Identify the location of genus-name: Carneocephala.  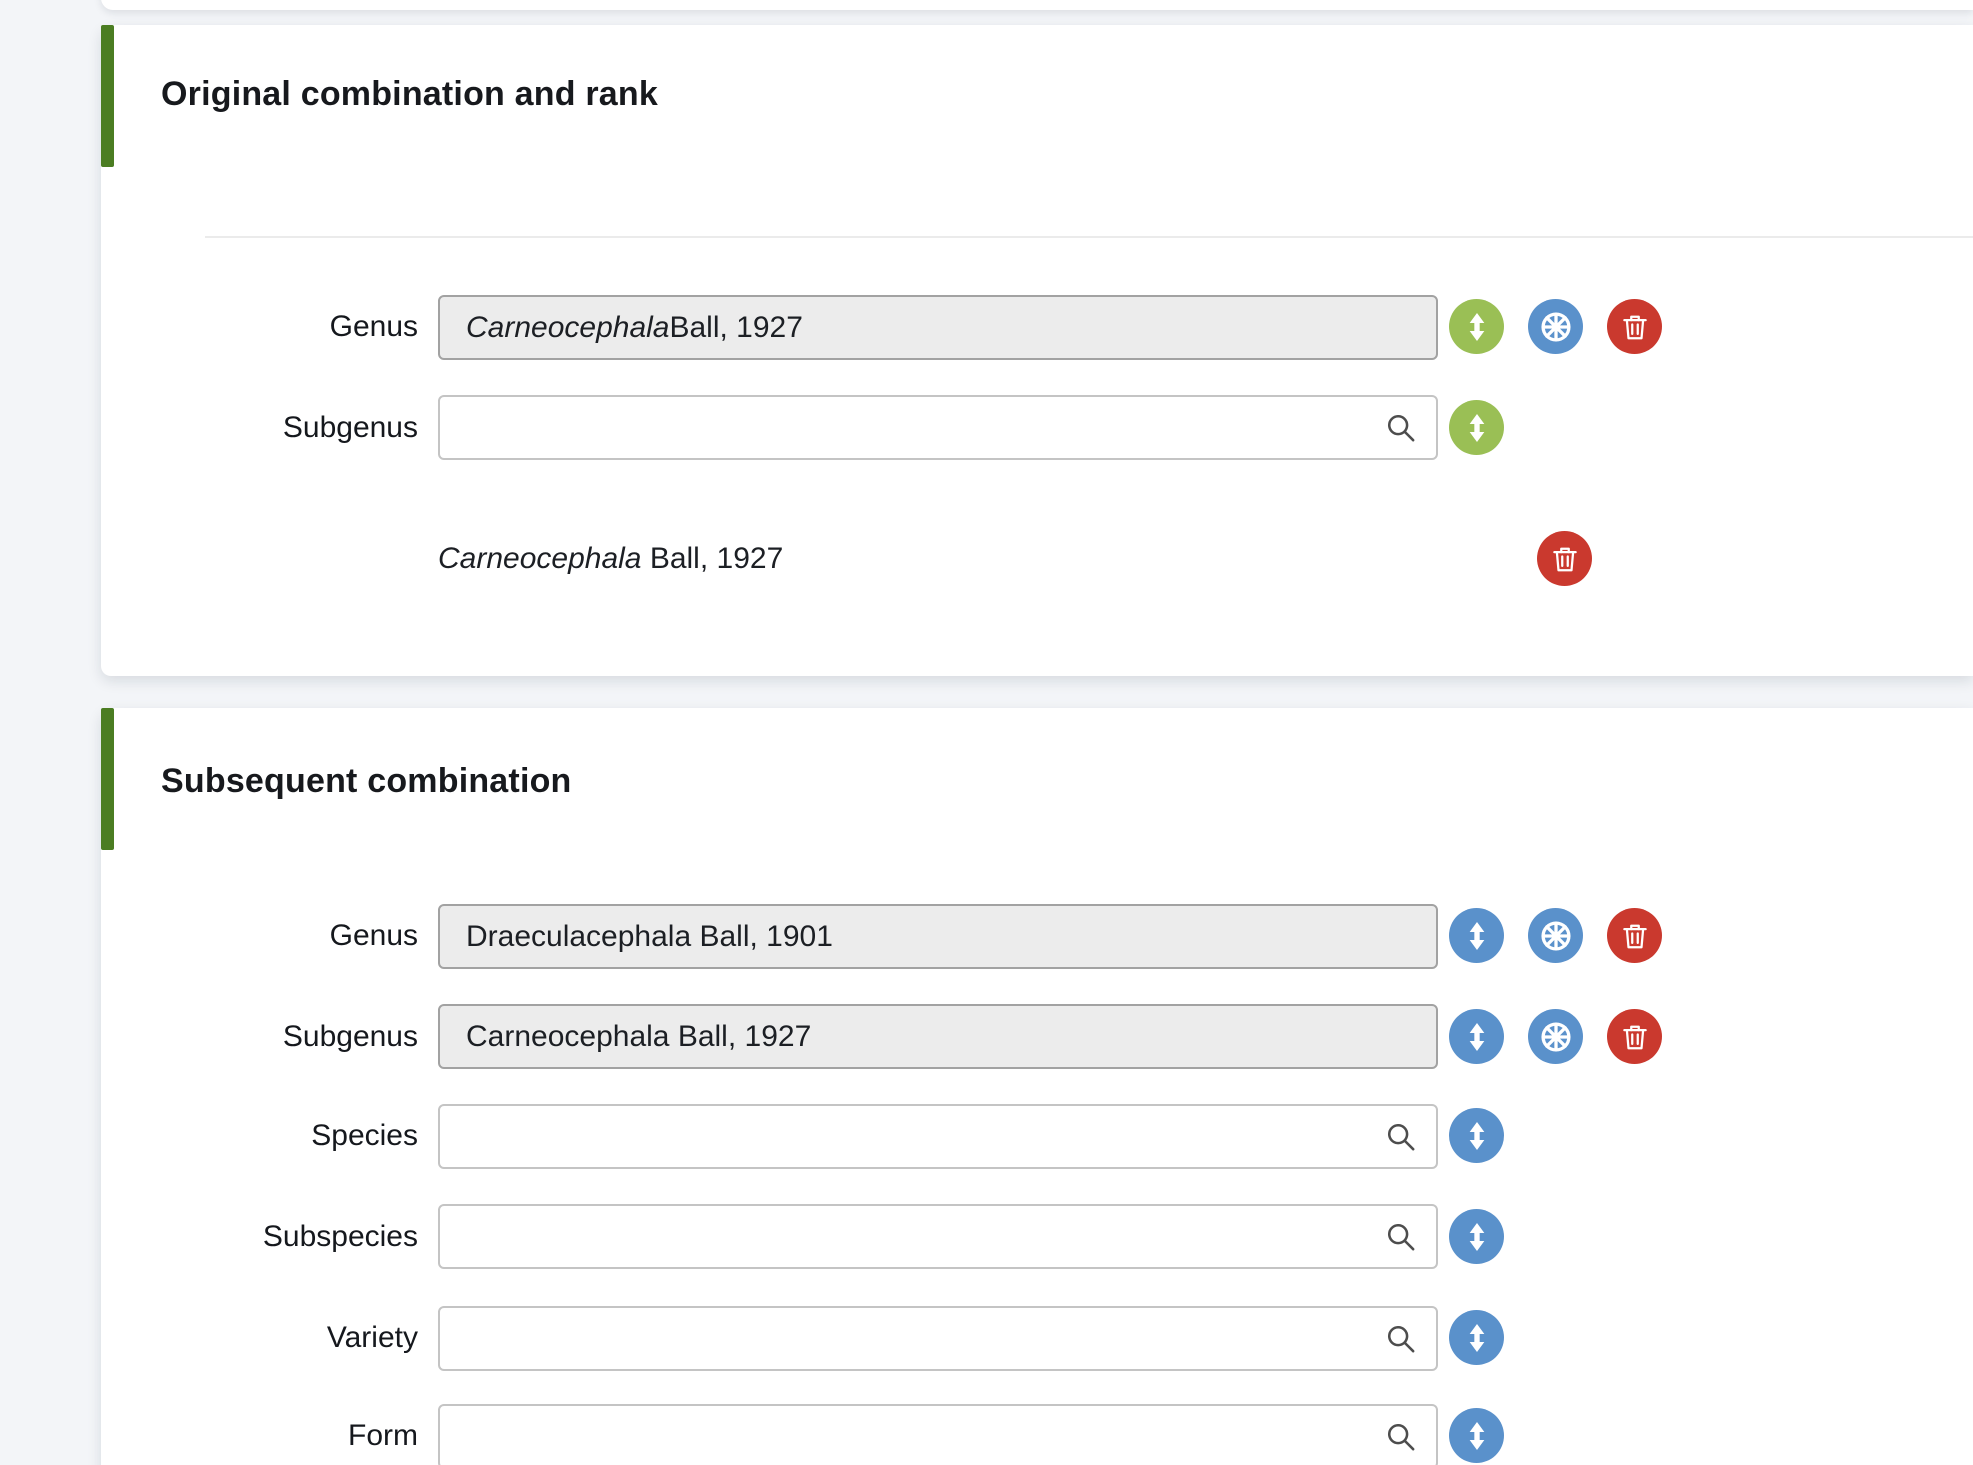
(568, 327).